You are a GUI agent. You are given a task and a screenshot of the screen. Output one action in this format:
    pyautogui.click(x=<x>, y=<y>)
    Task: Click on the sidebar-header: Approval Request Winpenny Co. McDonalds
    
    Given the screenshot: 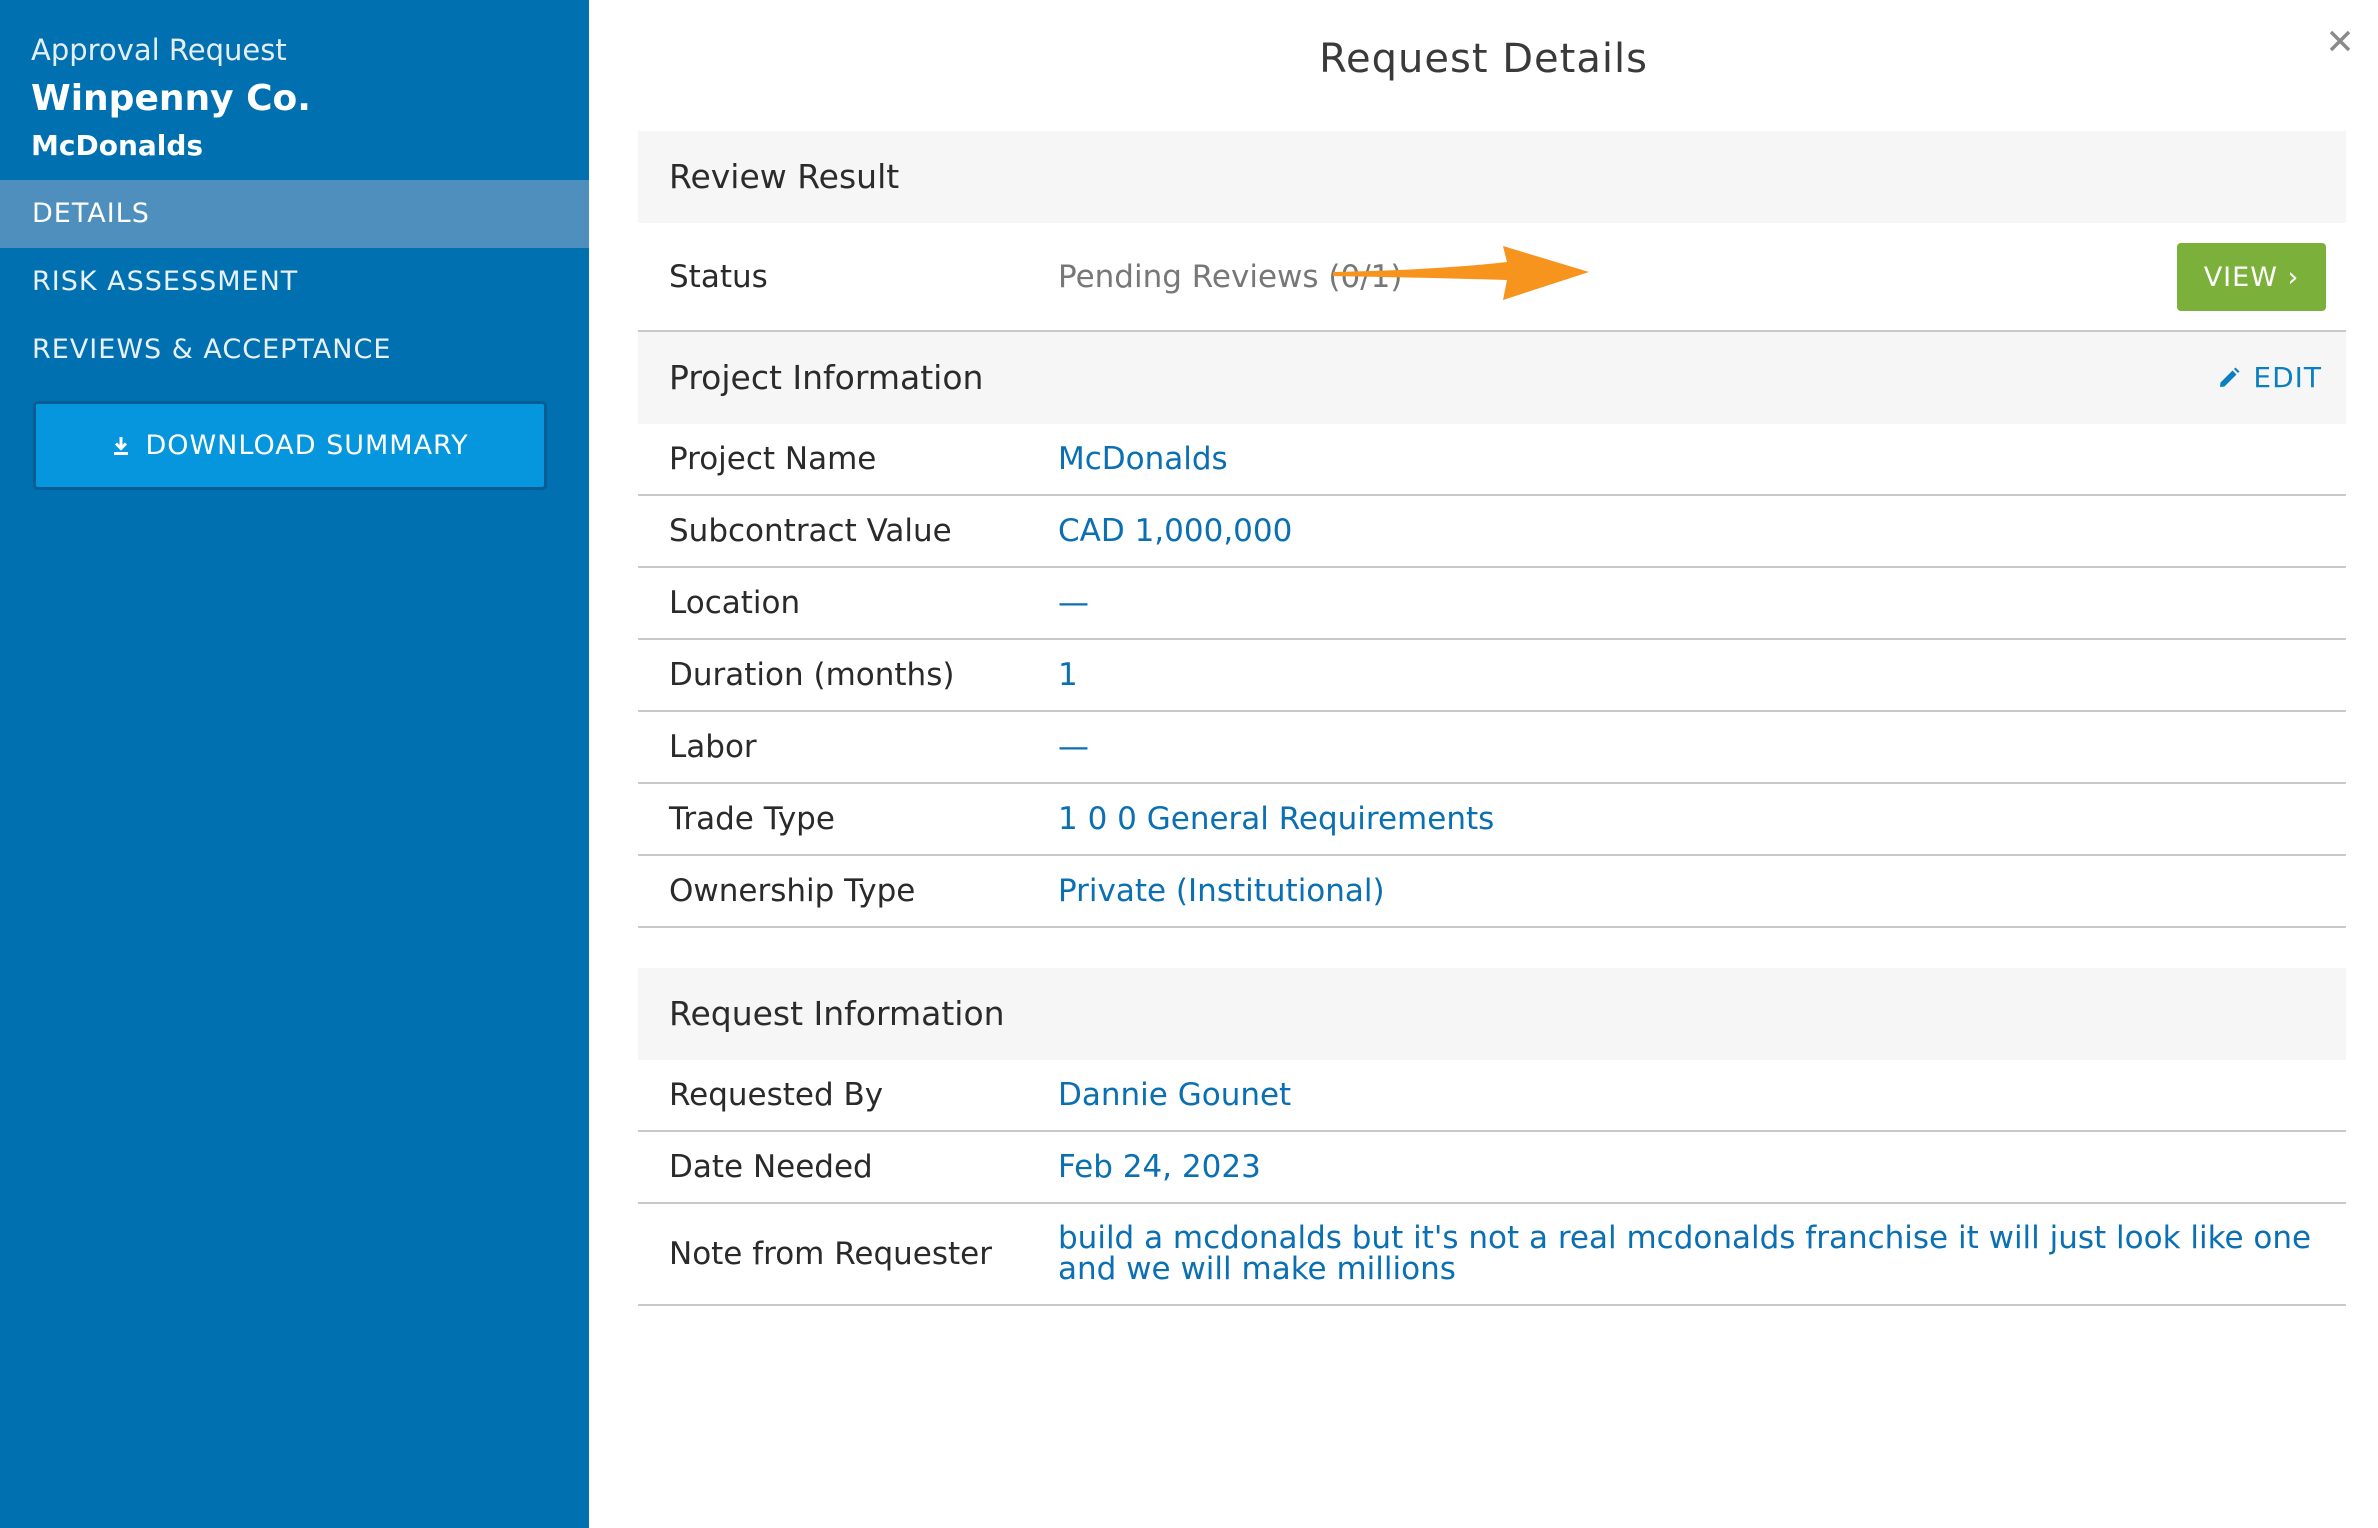 What is the action you would take?
    pyautogui.click(x=171, y=98)
    